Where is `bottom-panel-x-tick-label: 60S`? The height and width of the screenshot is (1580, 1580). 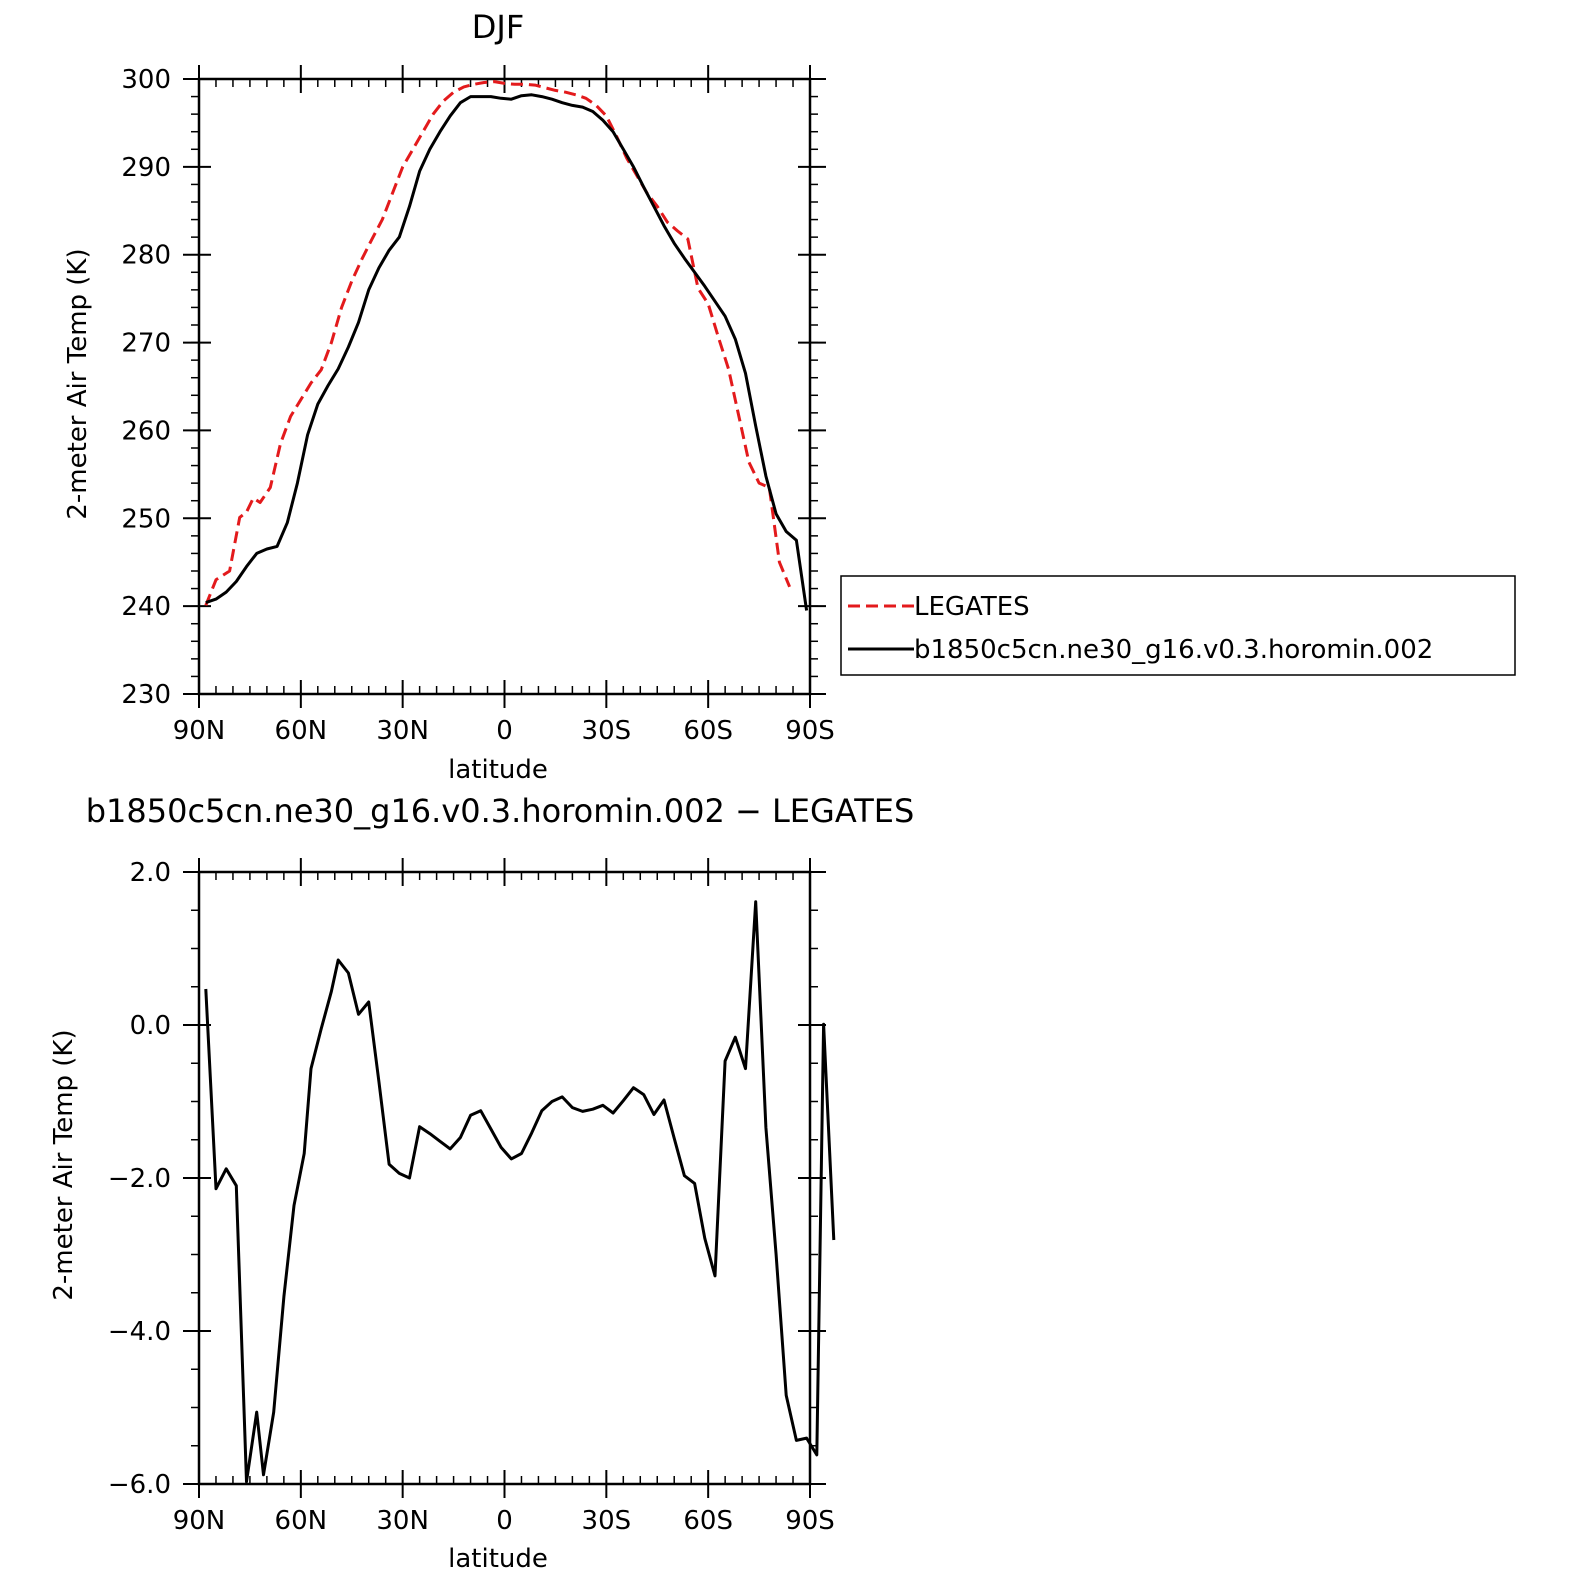 bottom-panel-x-tick-label: 60S is located at coordinates (708, 1521).